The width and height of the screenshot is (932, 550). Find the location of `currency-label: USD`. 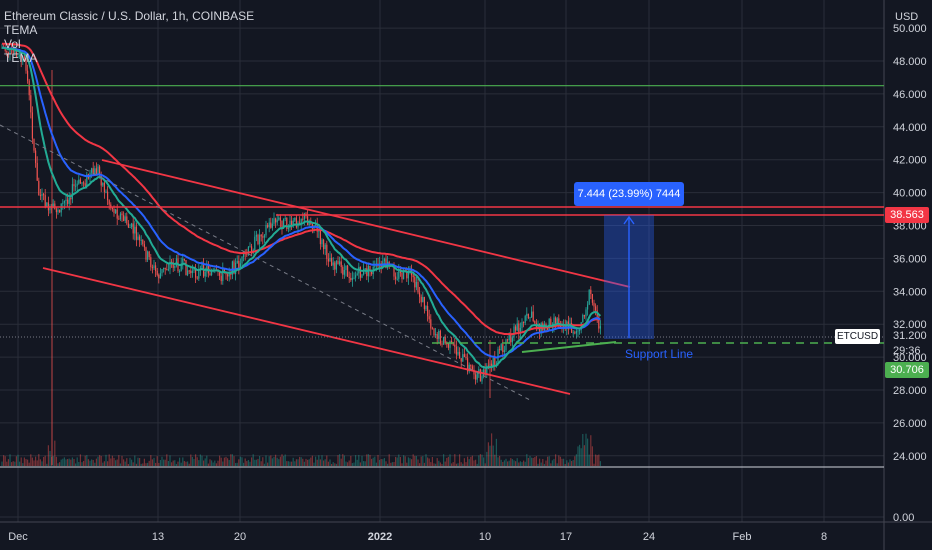

currency-label: USD is located at coordinates (907, 17).